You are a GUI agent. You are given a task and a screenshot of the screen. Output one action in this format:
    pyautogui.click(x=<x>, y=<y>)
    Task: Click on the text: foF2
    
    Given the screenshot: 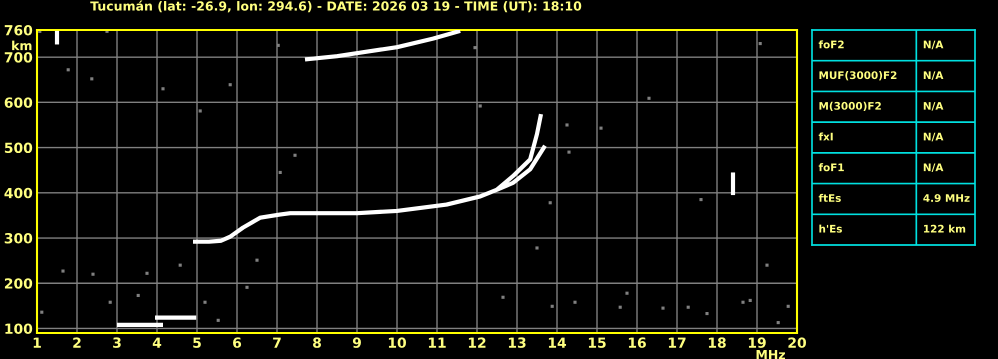 What is the action you would take?
    pyautogui.click(x=831, y=44)
    